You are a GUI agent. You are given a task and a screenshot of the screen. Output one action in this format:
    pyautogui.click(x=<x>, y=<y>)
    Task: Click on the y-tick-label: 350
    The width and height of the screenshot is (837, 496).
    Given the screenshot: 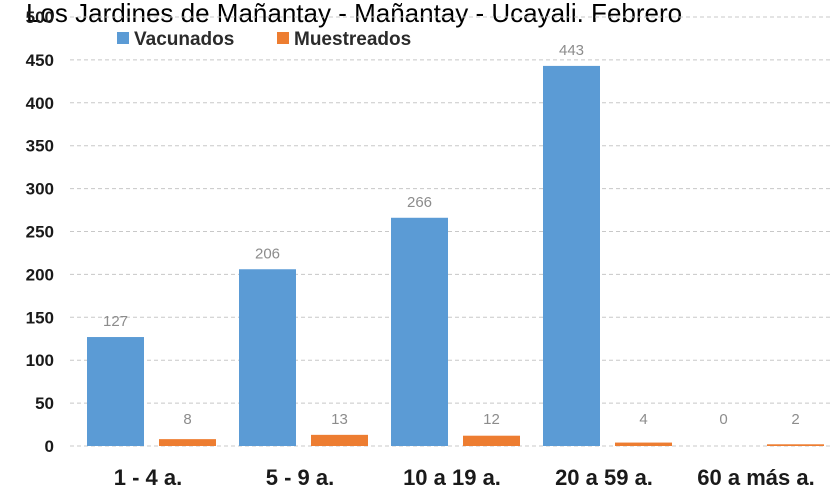 What is the action you would take?
    pyautogui.click(x=40, y=146)
    